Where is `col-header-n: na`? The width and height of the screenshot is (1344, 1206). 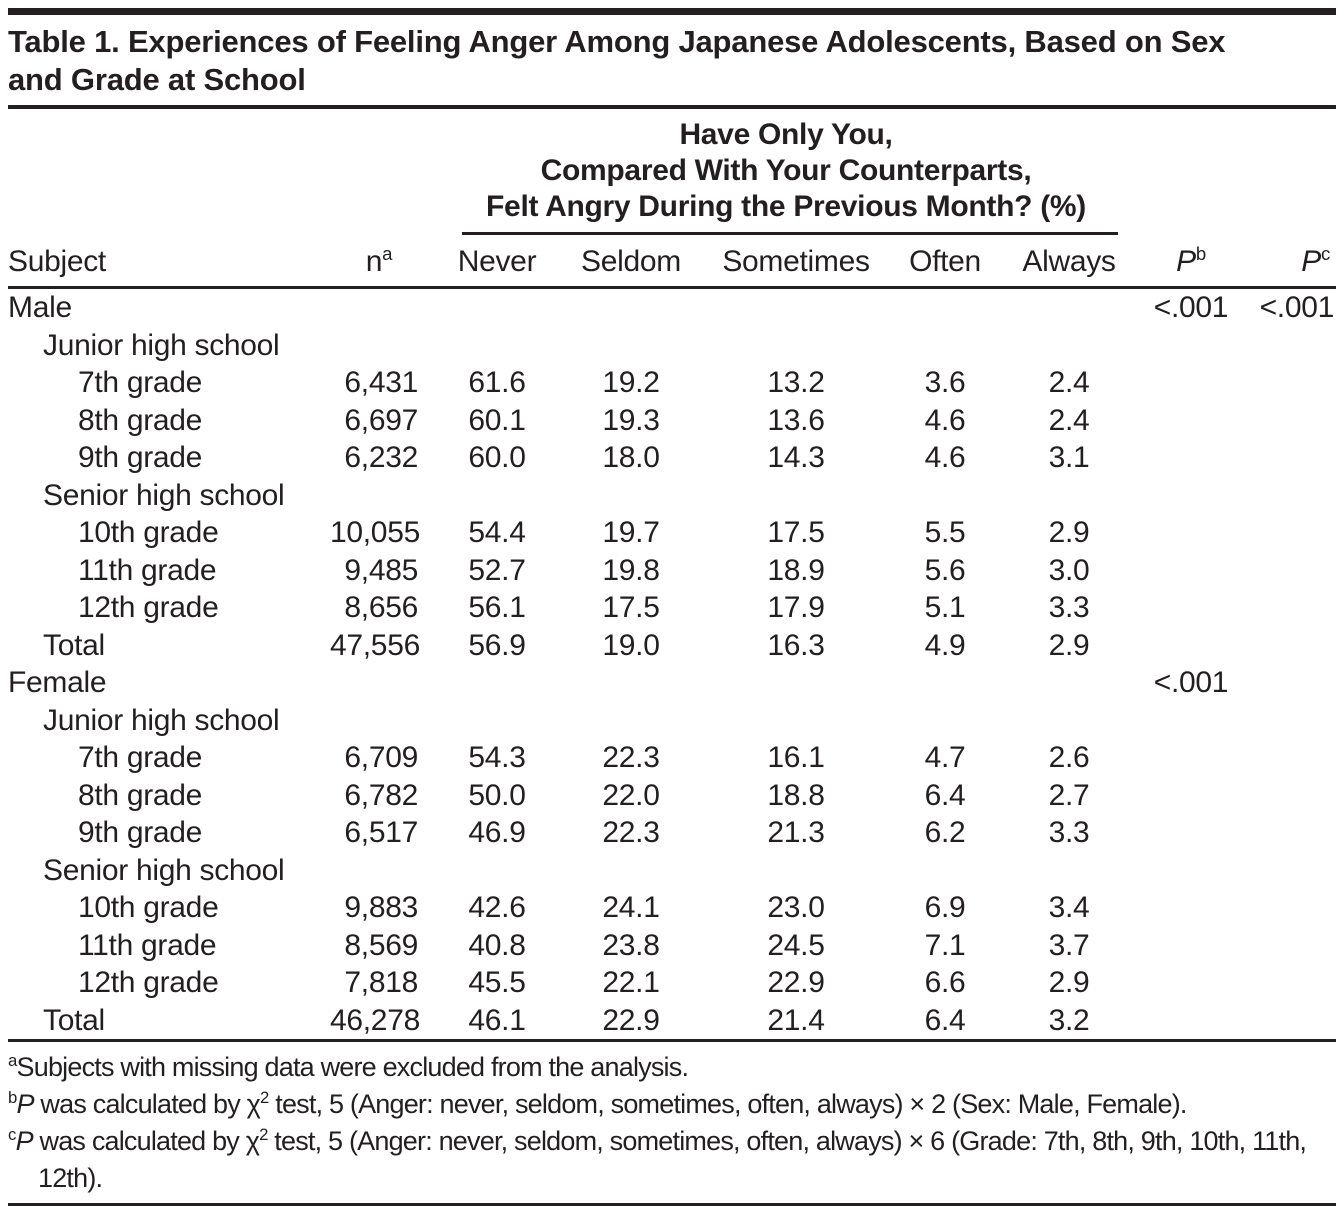 col-header-n: na is located at coordinates (379, 262).